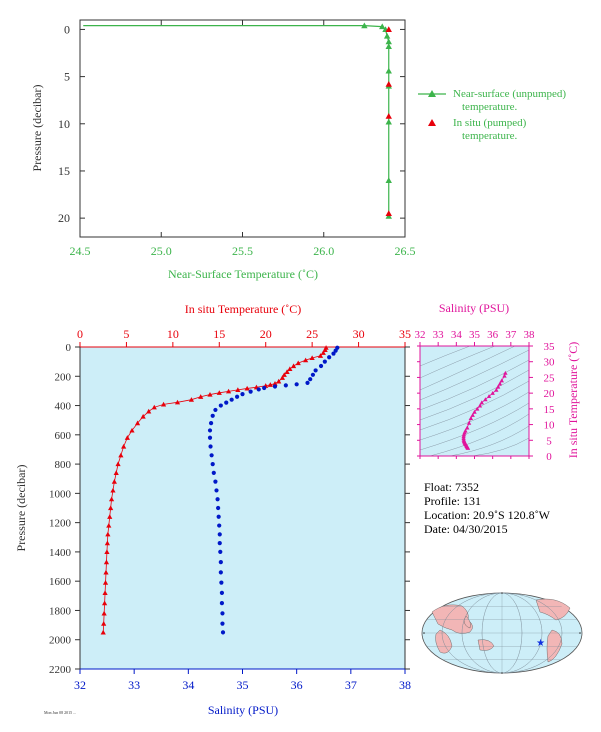 This screenshot has height=732, width=601. I want to click on legend-label-unpumped-1: Near-surface (unpumped), so click(509, 94).